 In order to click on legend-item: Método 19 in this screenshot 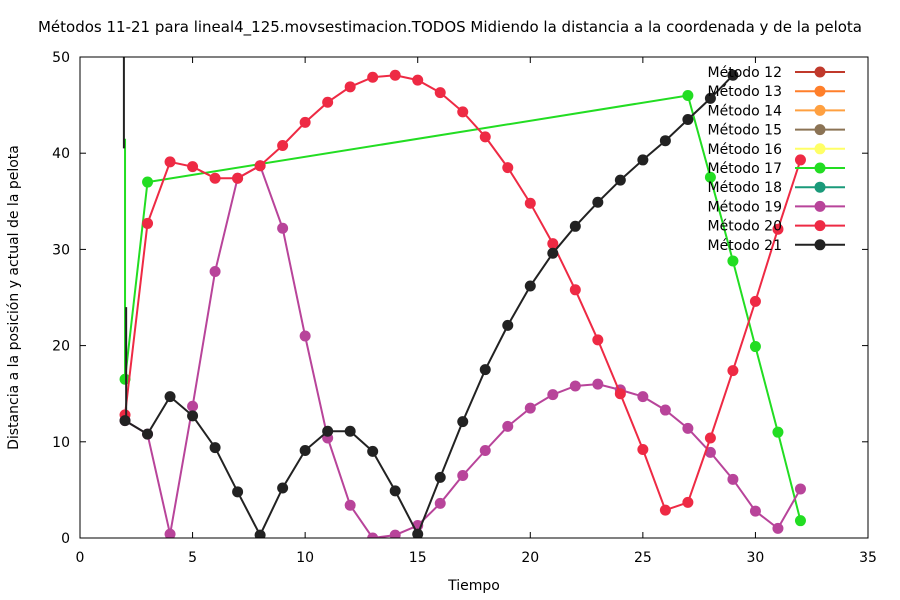, I will do `click(776, 207)`.